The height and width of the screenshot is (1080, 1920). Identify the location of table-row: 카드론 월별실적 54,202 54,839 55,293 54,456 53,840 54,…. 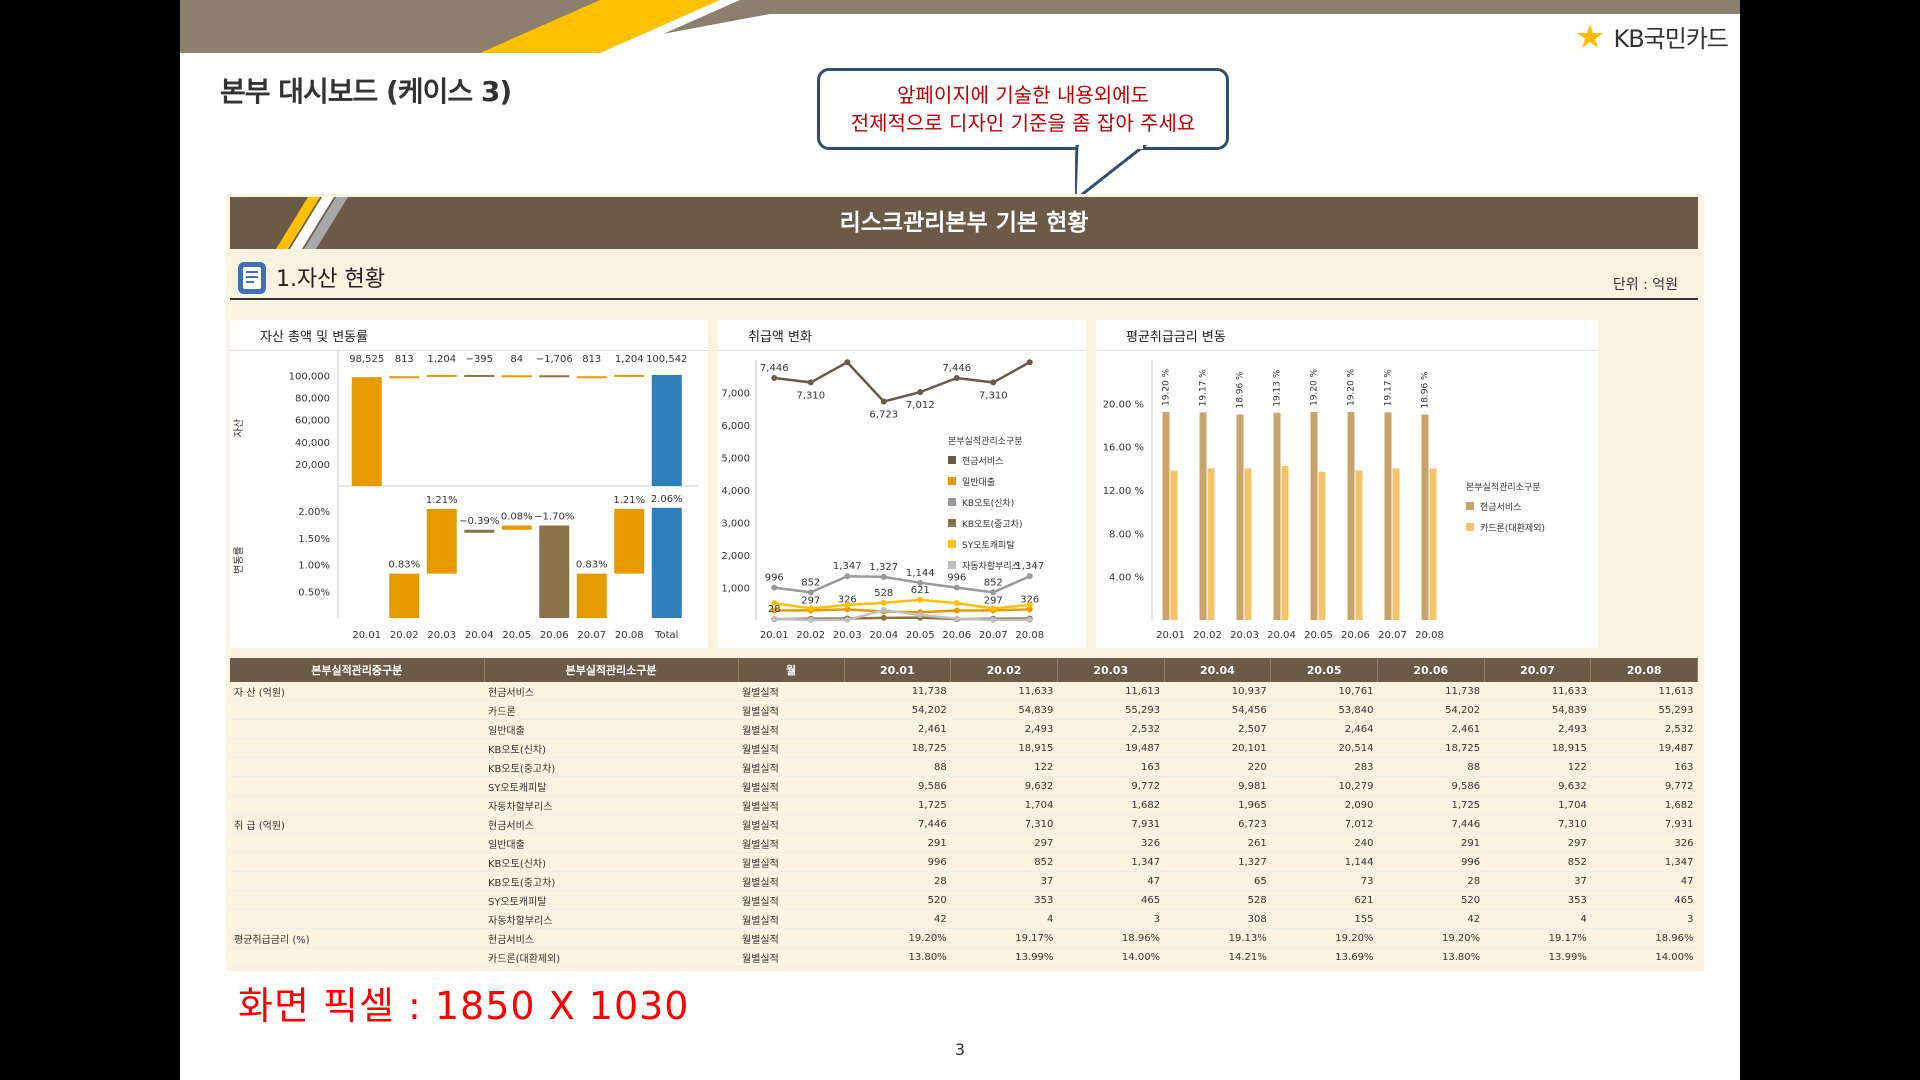
(964, 710).